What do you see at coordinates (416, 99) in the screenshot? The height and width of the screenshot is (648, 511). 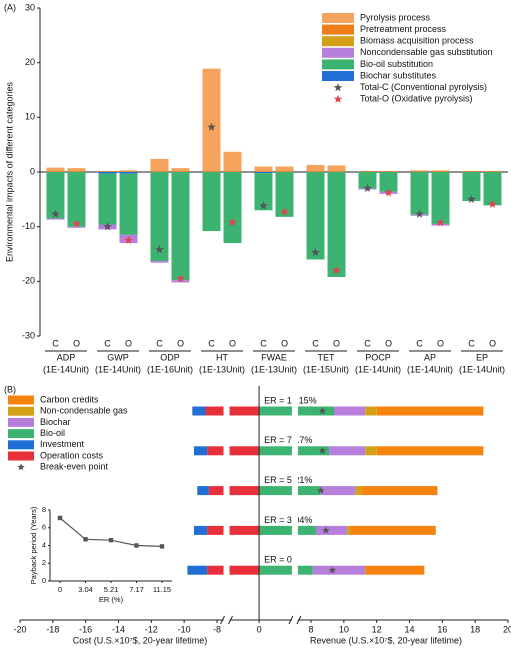 I see `legend-label: Total-O (Oxidative pyrolysis)` at bounding box center [416, 99].